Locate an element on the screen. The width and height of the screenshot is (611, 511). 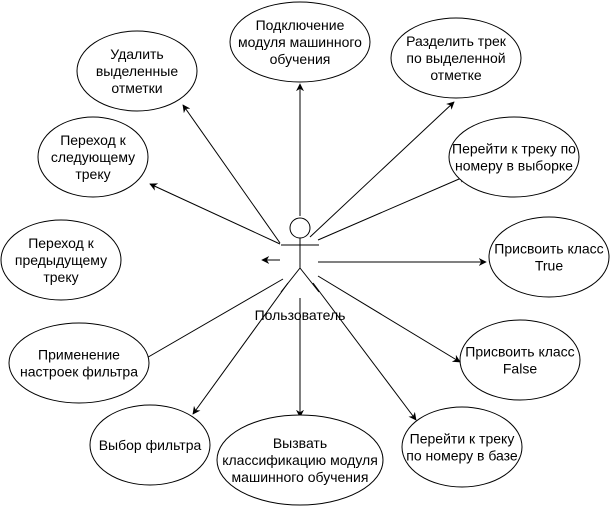
arrow-split-track is located at coordinates (382, 169).